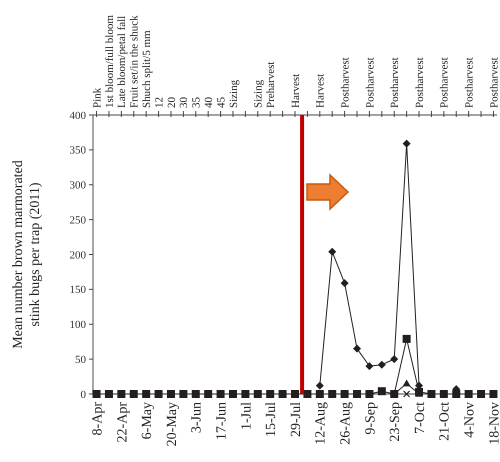  What do you see at coordinates (159, 102) in the screenshot?
I see `x2-tick-label: 12` at bounding box center [159, 102].